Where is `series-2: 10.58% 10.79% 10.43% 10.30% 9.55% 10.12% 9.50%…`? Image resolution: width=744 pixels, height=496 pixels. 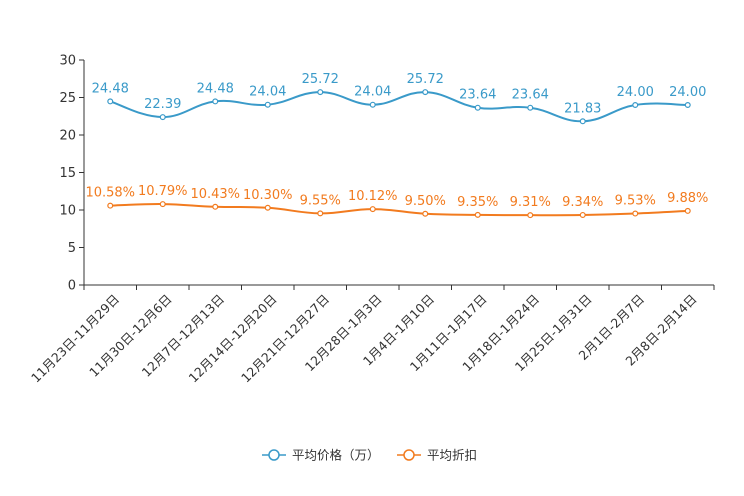 series-2: 10.58% 10.79% 10.43% 10.30% 9.55% 10.12% 9.50%… is located at coordinates (396, 201).